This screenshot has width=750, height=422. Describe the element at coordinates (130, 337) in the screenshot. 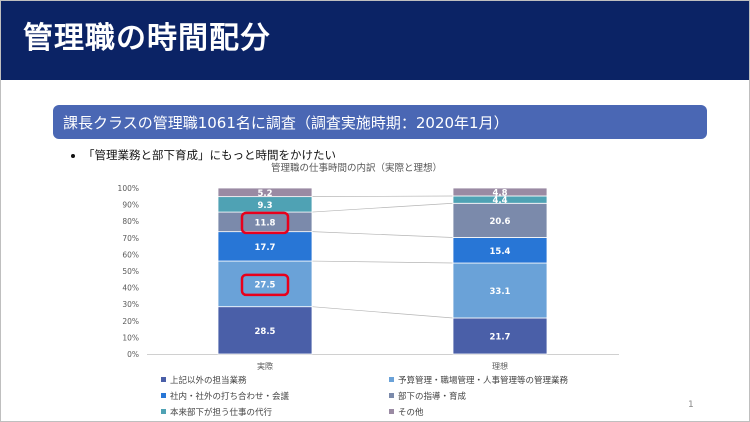

I see `y-tick-label: 10%` at that location.